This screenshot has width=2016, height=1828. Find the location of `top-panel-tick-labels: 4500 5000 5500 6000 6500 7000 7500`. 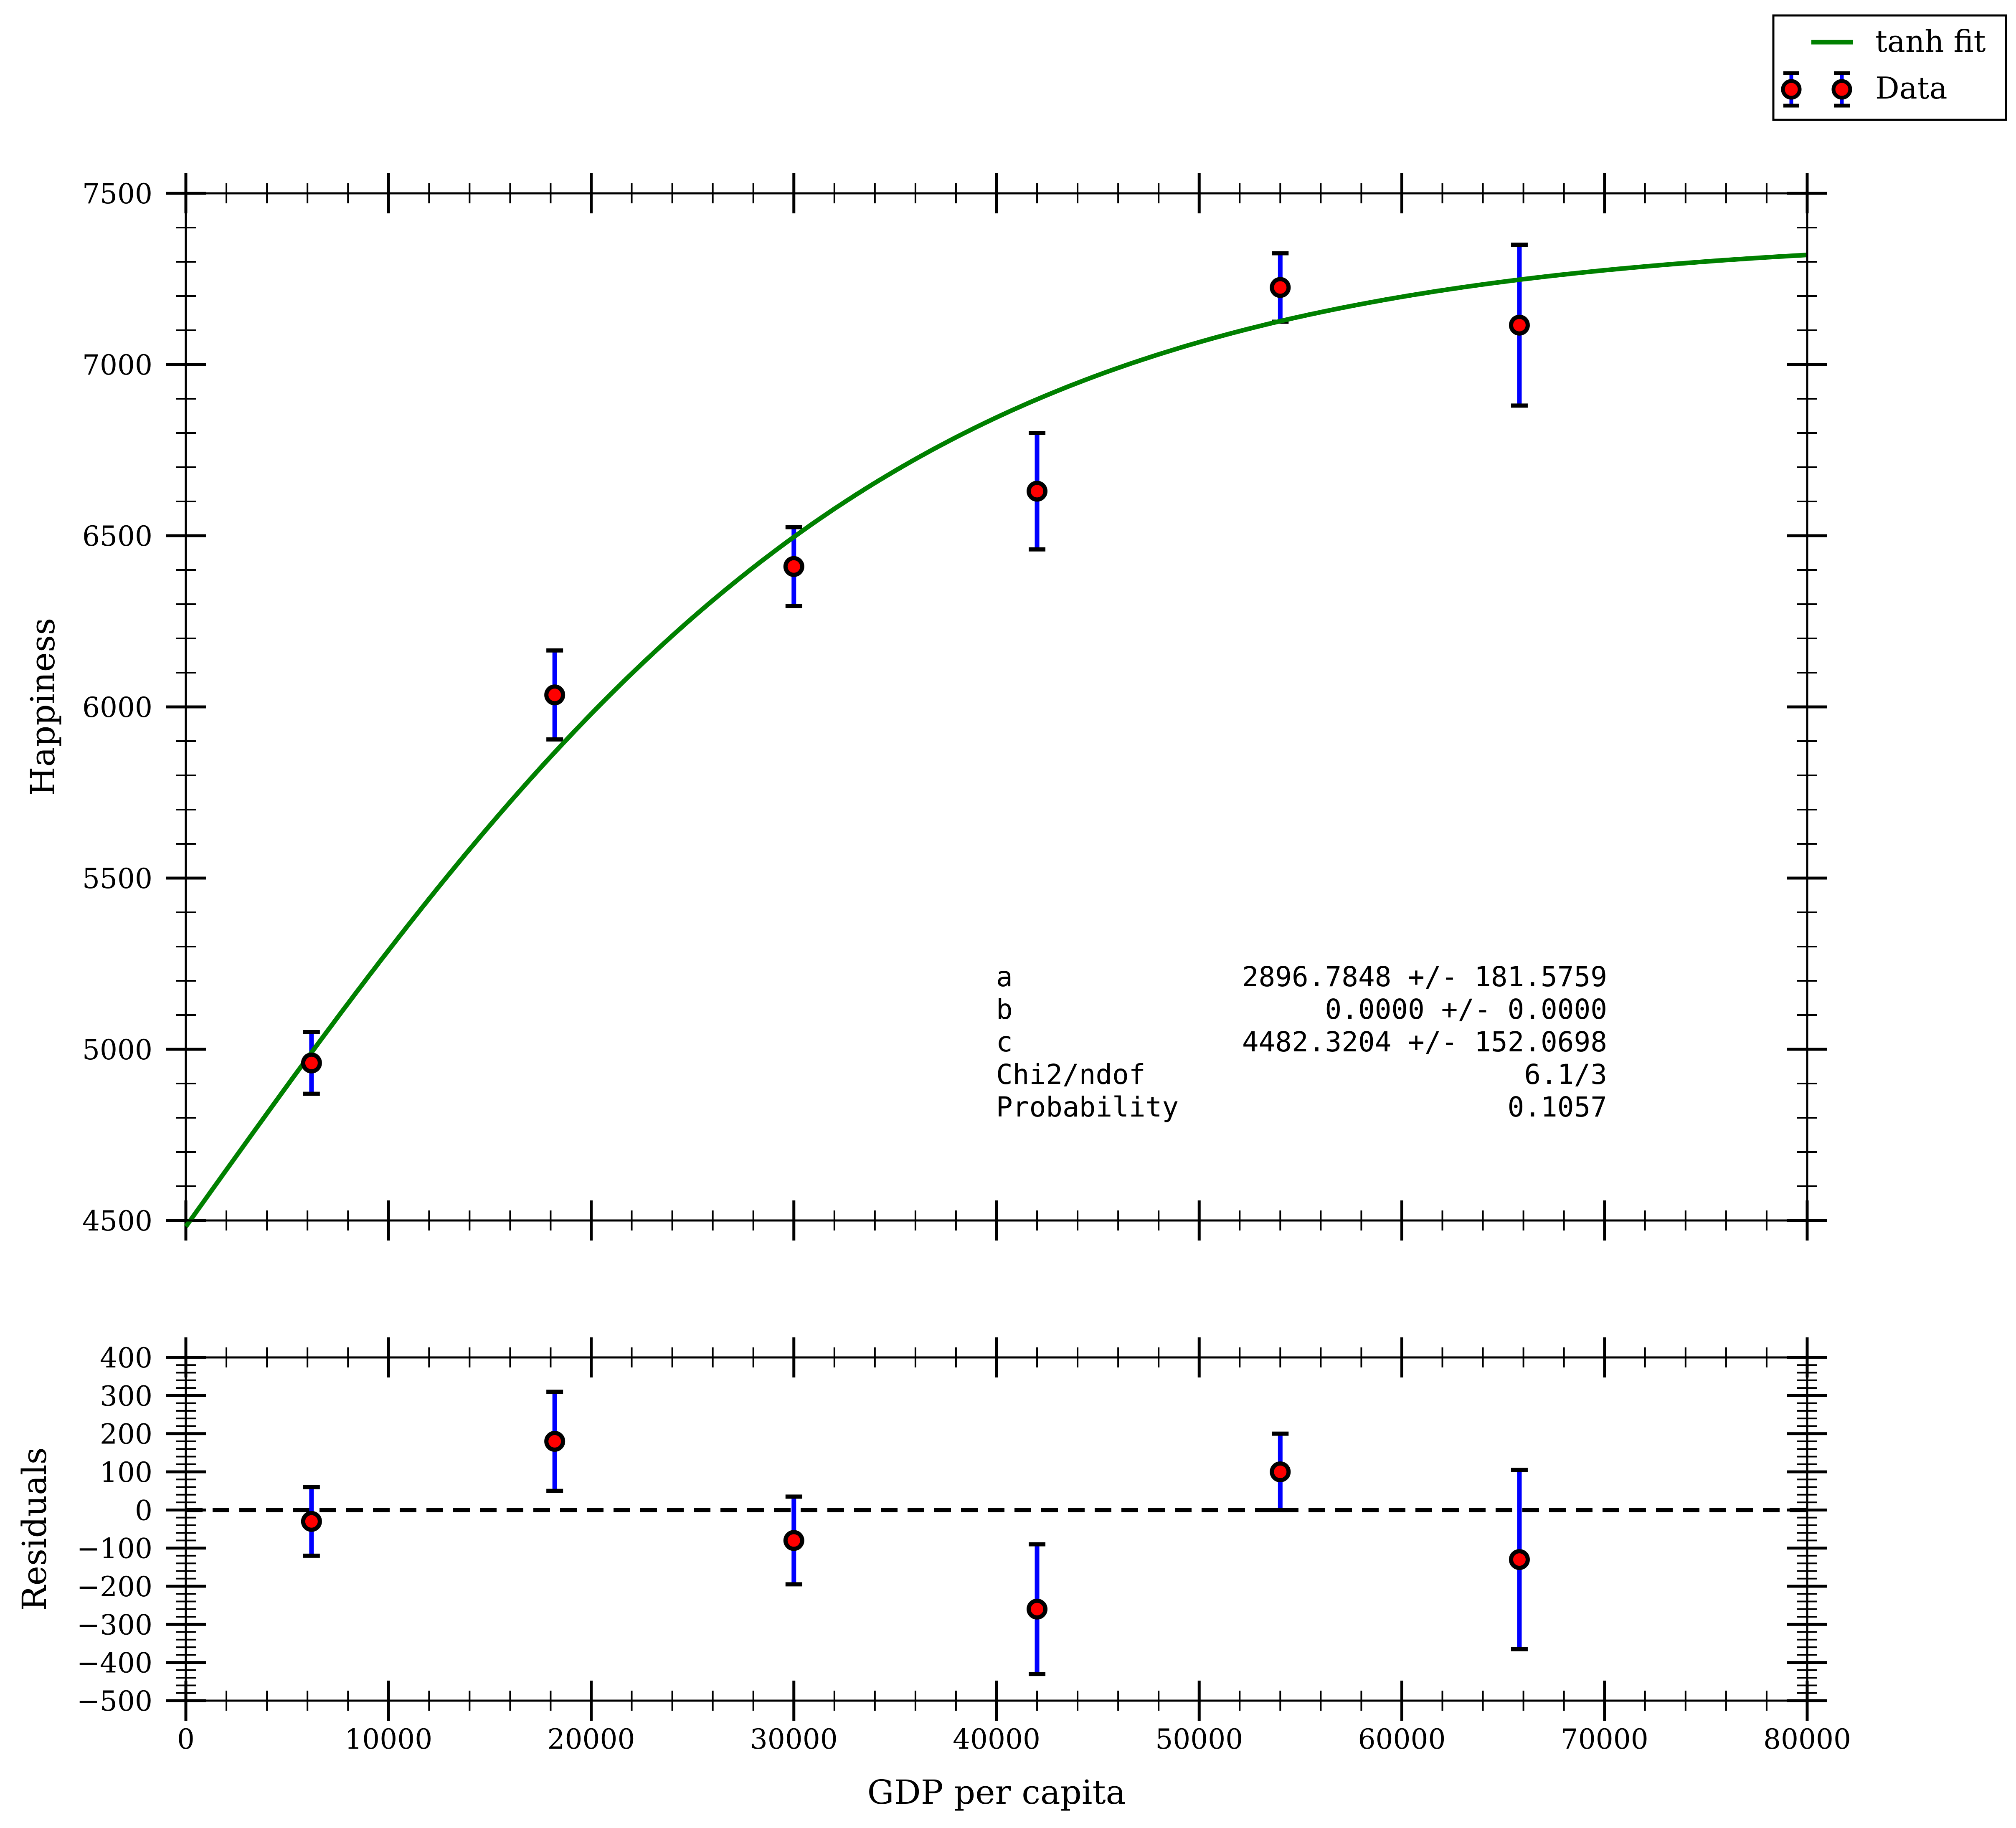

top-panel-tick-labels: 4500 5000 5500 6000 6500 7000 7500 is located at coordinates (117, 707).